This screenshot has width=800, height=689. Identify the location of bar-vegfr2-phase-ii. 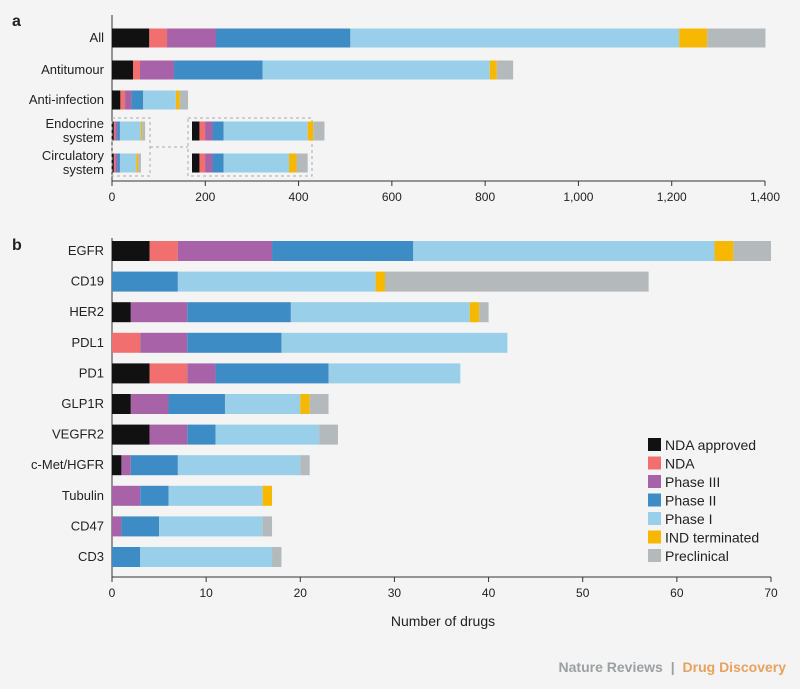
(201, 434).